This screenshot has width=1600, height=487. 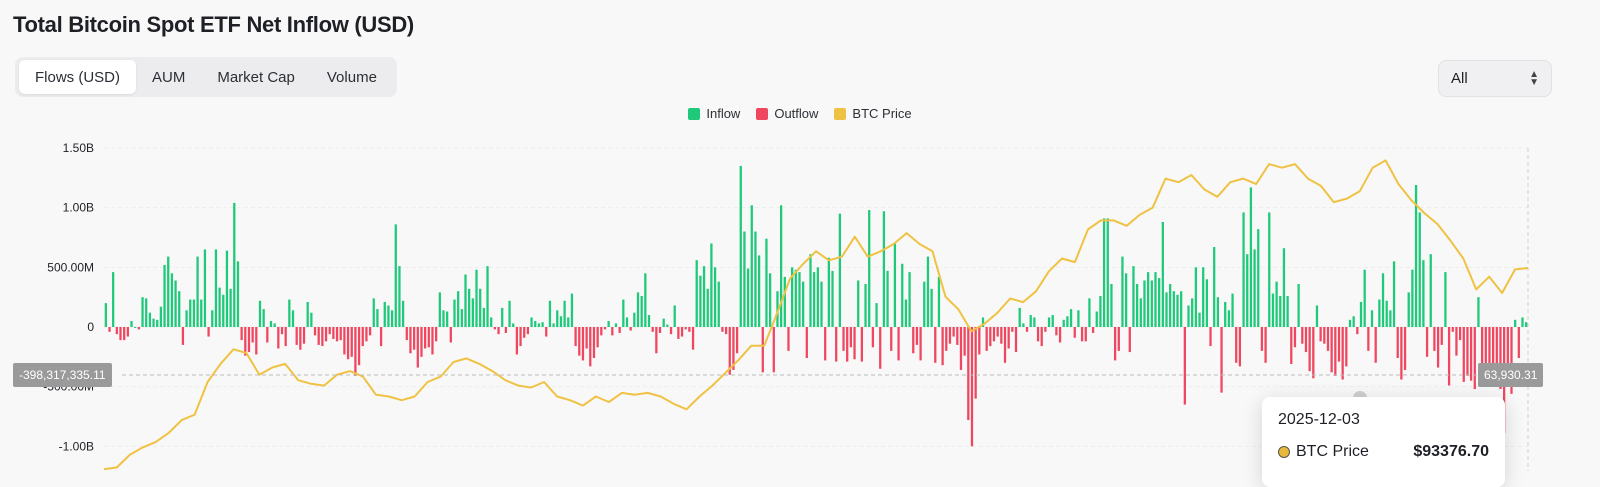 I want to click on chevron-up-down-icon: ▲ ▼, so click(x=1534, y=78).